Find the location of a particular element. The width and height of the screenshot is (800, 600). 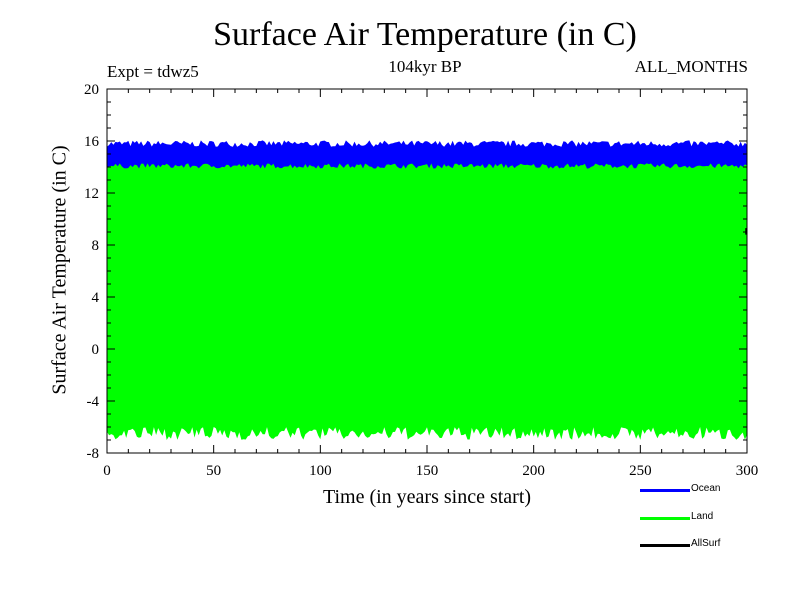

legend-label-allsurf: AllSurf is located at coordinates (706, 543).